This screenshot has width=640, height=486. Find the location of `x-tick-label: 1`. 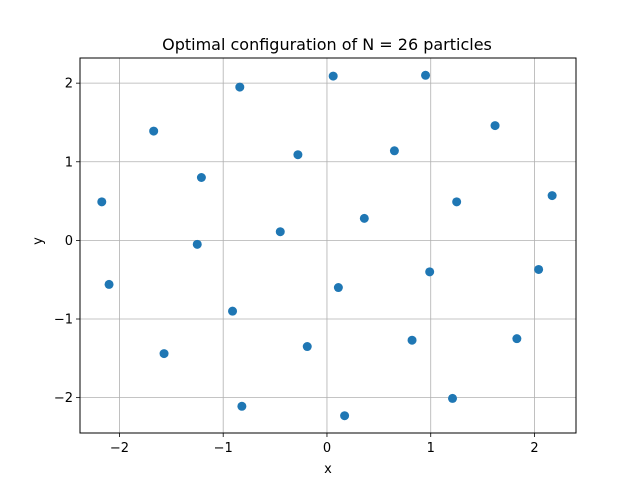

x-tick-label: 1 is located at coordinates (431, 448).